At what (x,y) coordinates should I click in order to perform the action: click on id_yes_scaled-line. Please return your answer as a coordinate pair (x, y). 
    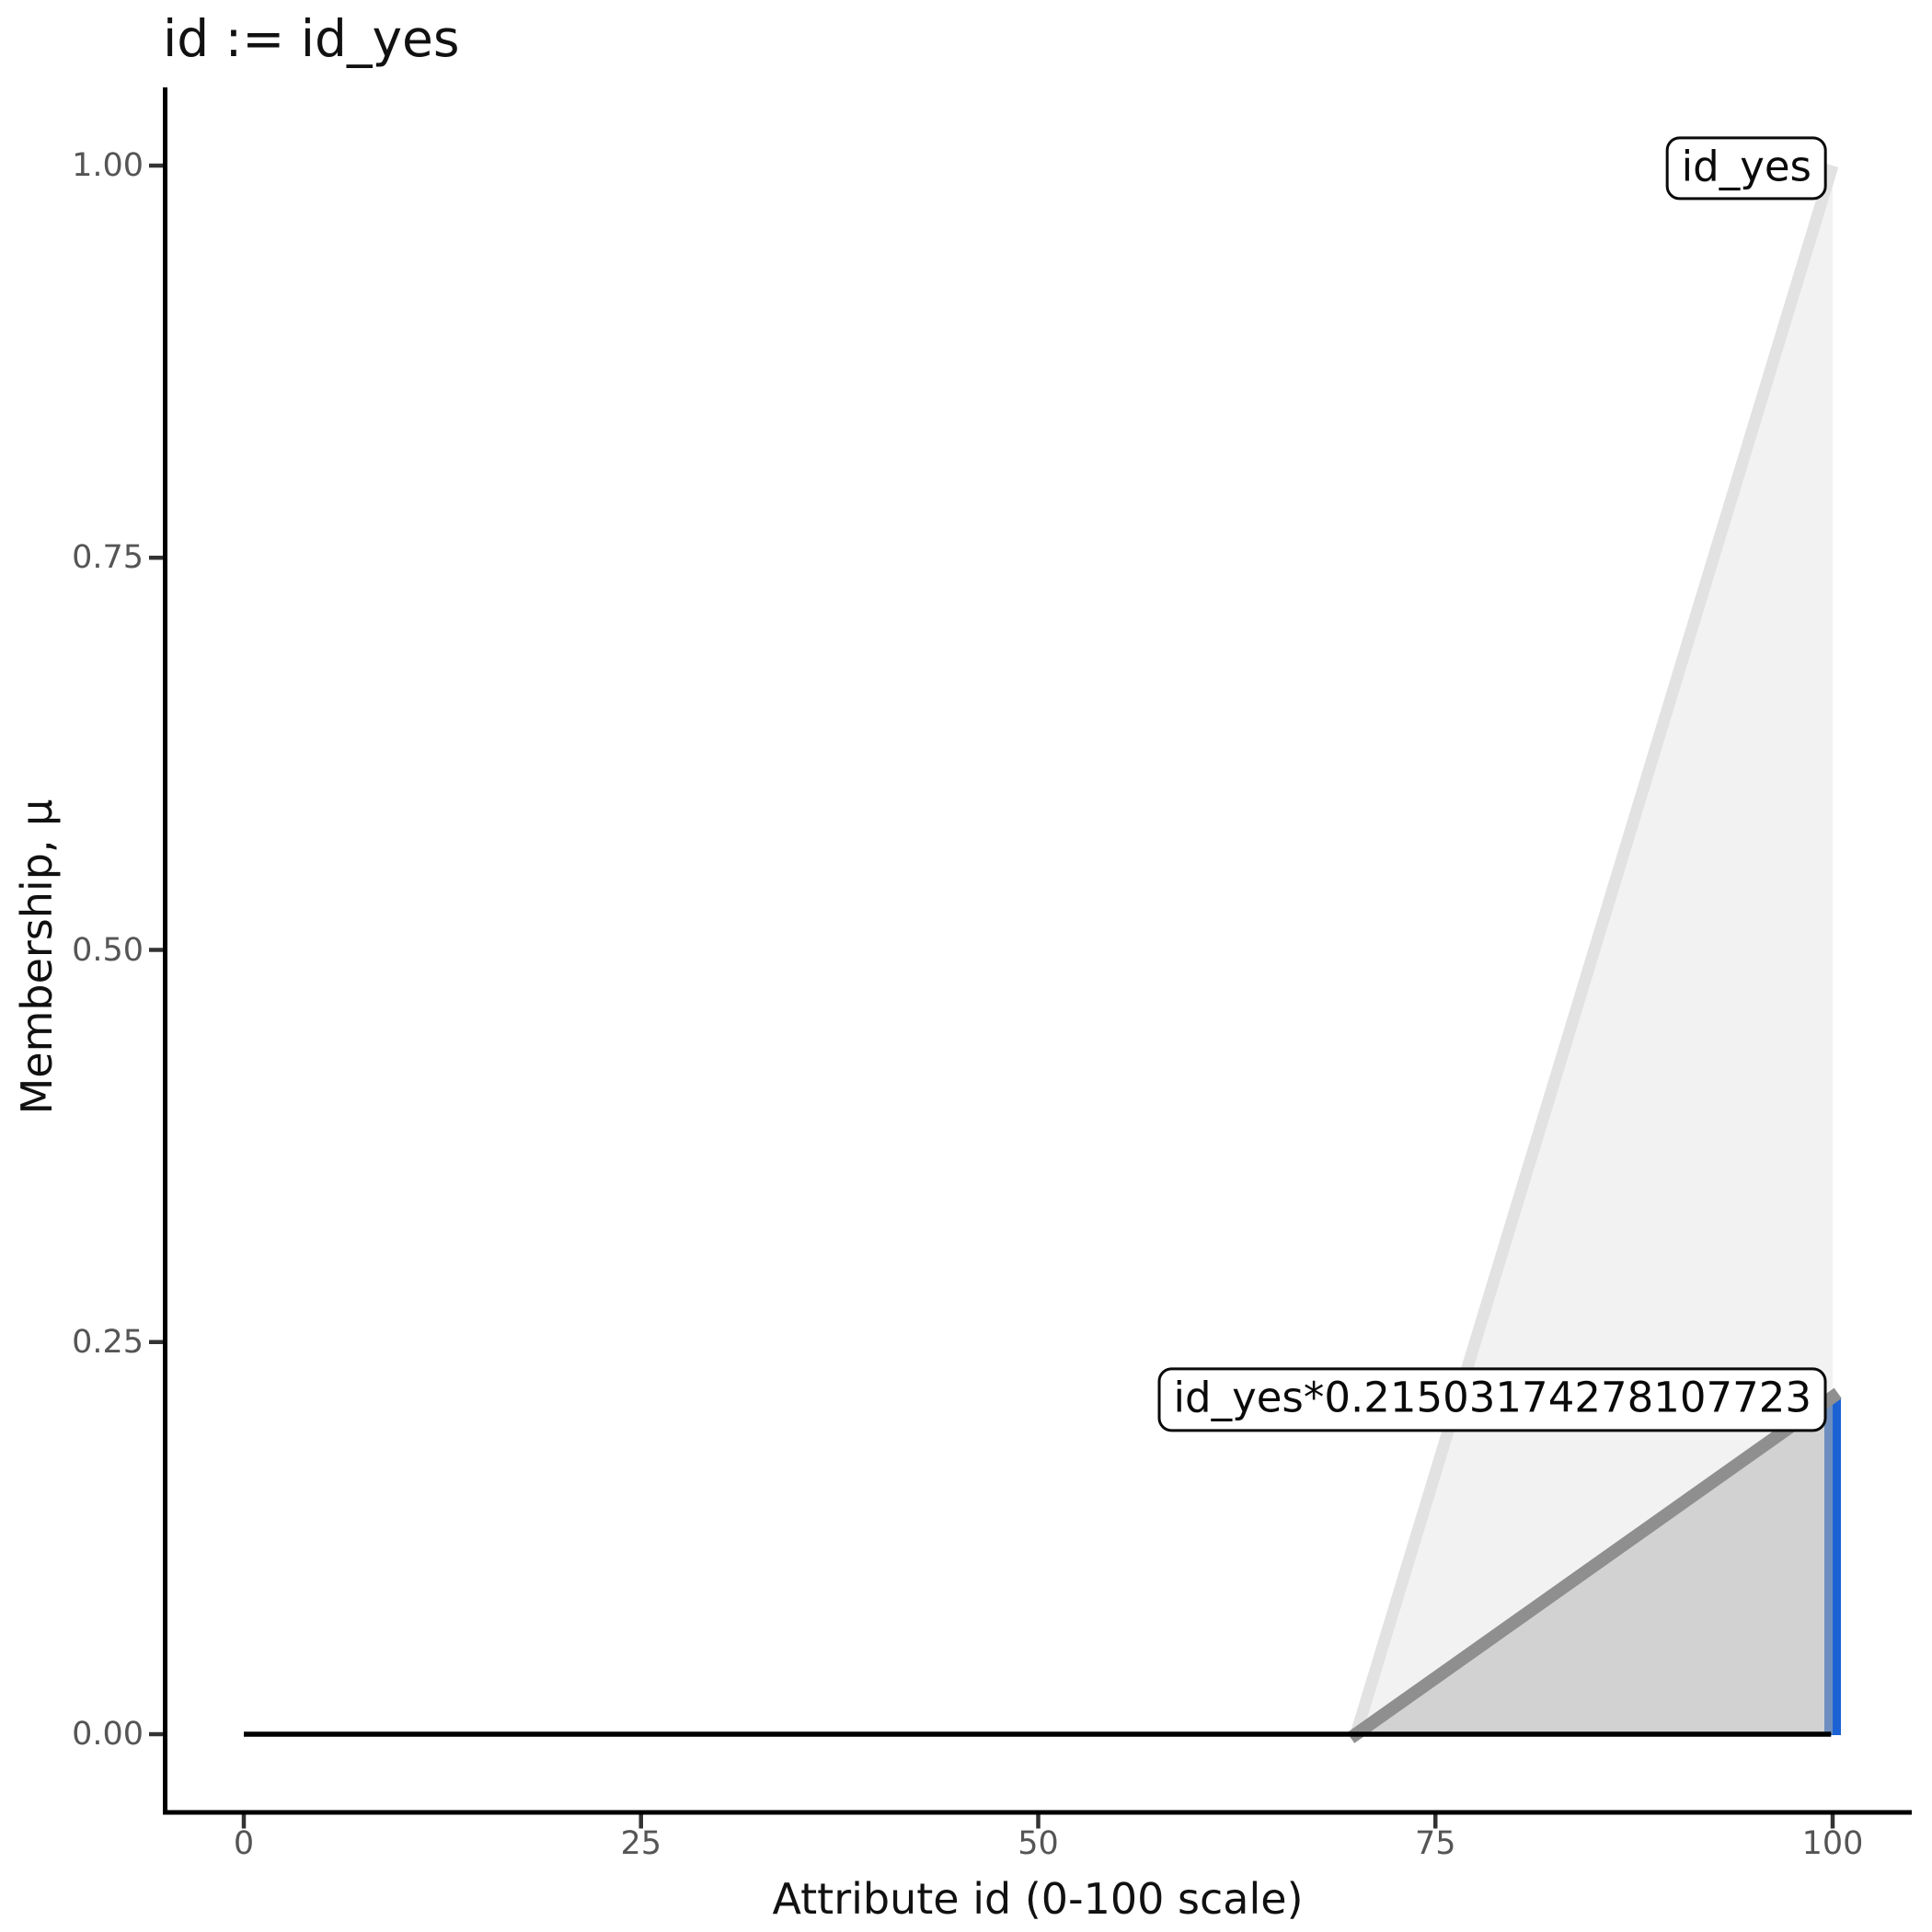
    Looking at the image, I should click on (1594, 1565).